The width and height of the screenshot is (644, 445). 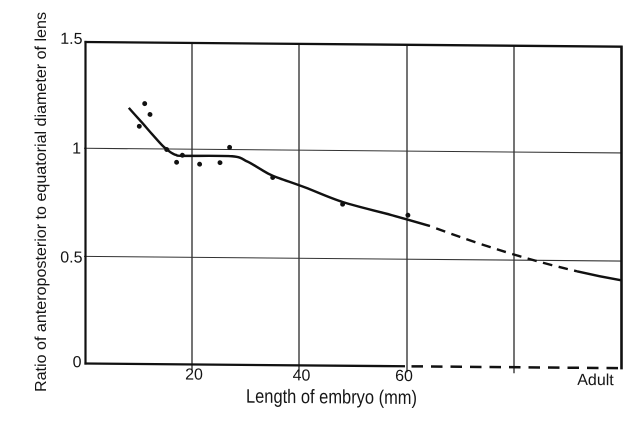 What do you see at coordinates (76, 148) in the screenshot?
I see `svg-text: 1` at bounding box center [76, 148].